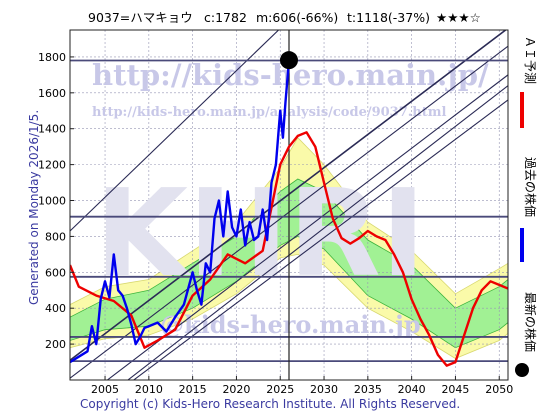 This screenshot has width=560, height=420. I want to click on x-tick-label-2050: 2050, so click(499, 389).